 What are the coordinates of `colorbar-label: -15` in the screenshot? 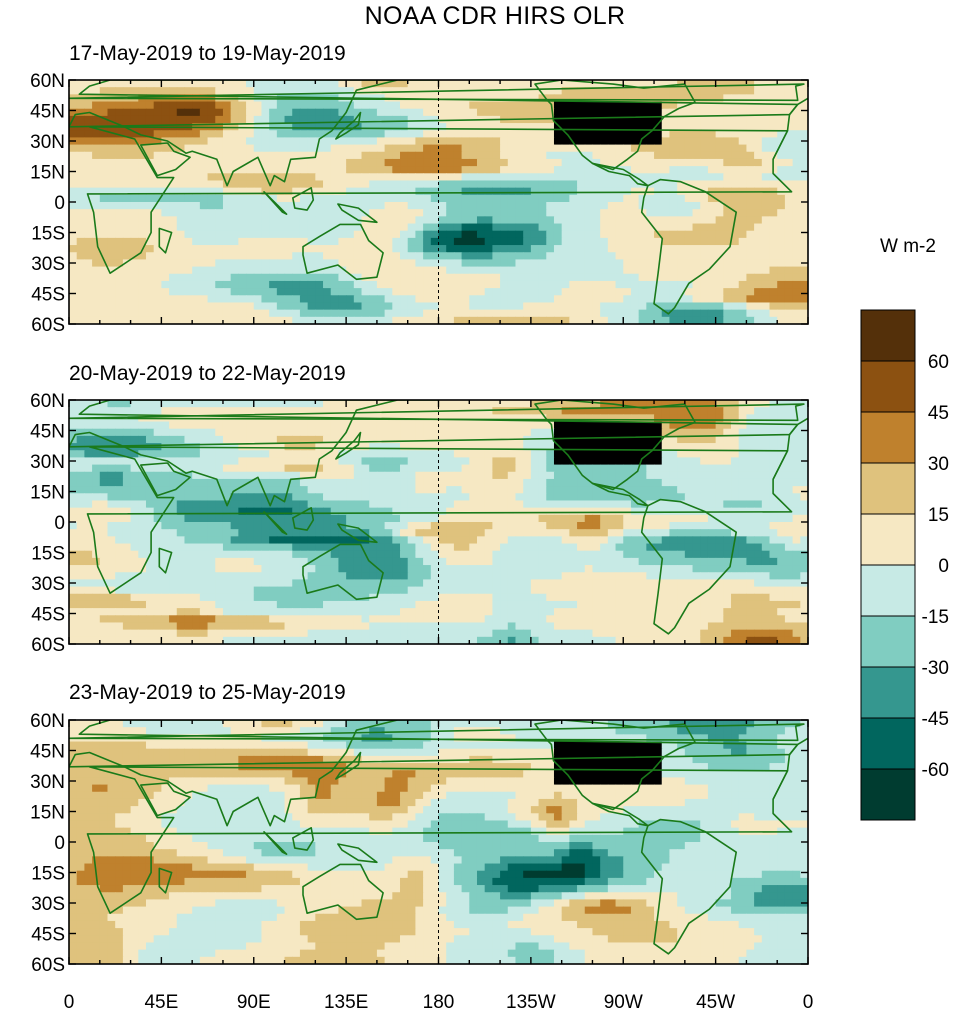 It's located at (935, 617).